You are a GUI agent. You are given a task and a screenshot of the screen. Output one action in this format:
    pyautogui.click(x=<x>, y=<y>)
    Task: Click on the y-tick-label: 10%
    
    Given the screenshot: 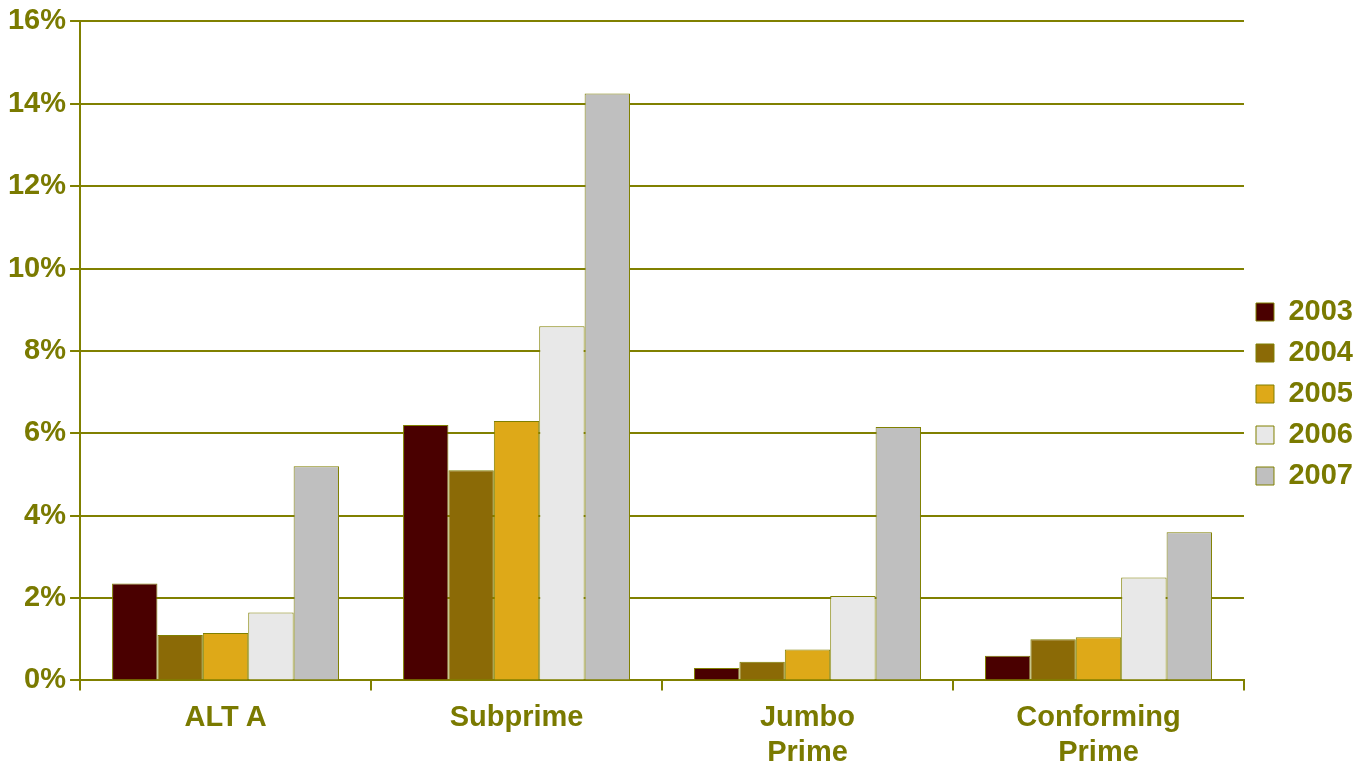 What is the action you would take?
    pyautogui.click(x=37, y=266)
    